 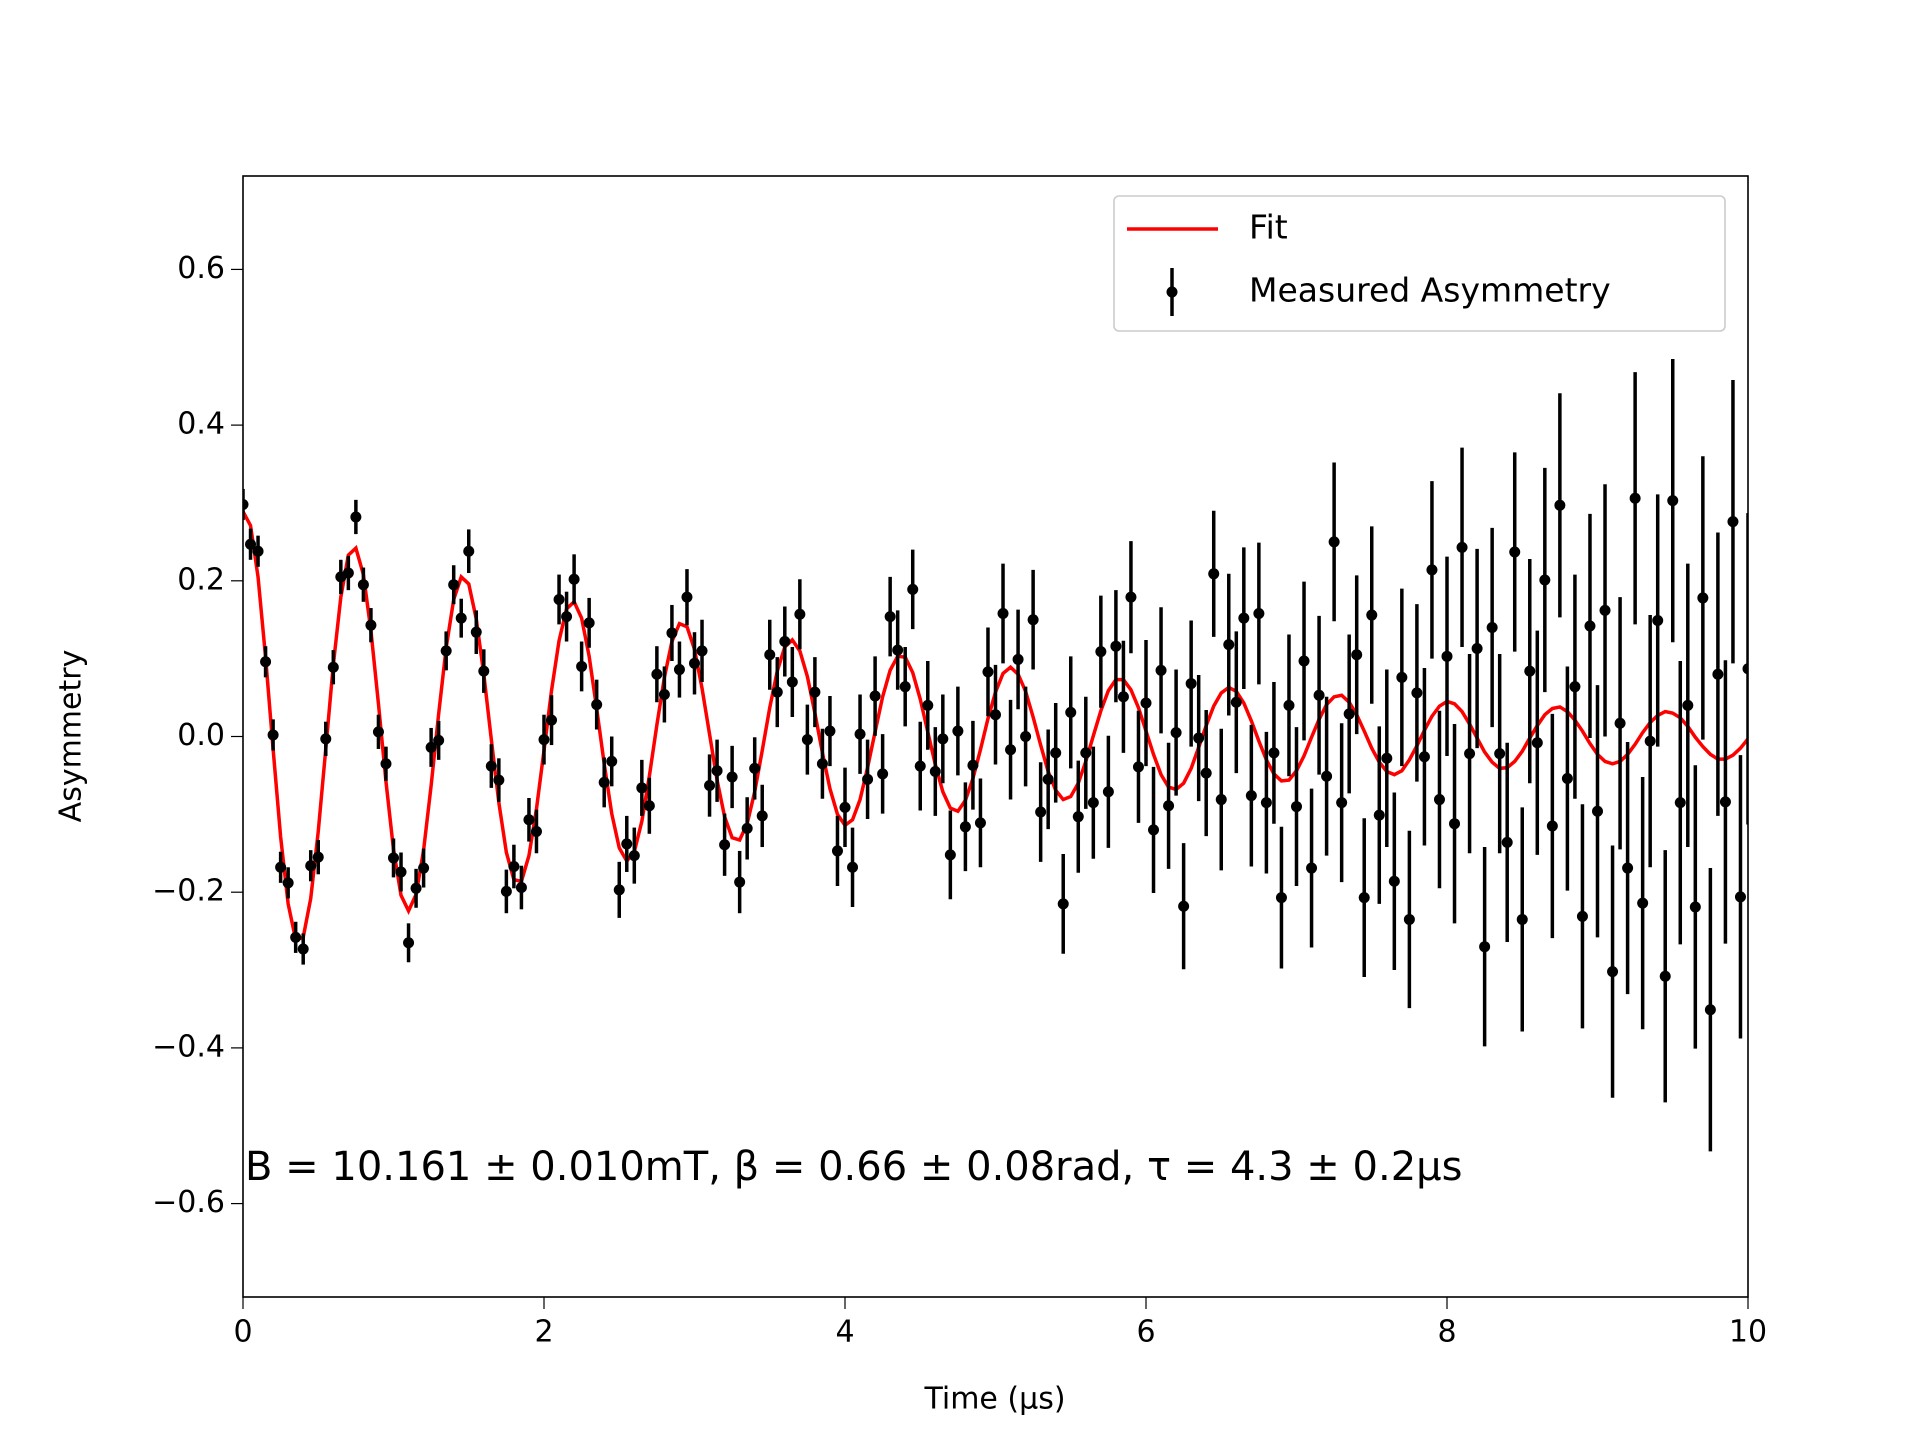 What do you see at coordinates (188, 1046) in the screenshot?
I see `y-tick-label: −0.4` at bounding box center [188, 1046].